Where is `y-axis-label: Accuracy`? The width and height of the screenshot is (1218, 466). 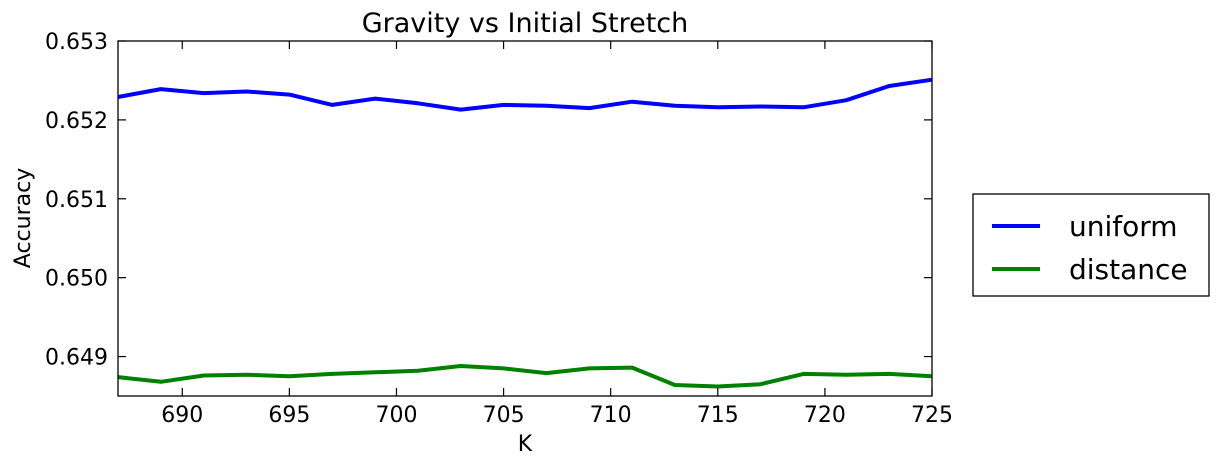
y-axis-label: Accuracy is located at coordinates (23, 218).